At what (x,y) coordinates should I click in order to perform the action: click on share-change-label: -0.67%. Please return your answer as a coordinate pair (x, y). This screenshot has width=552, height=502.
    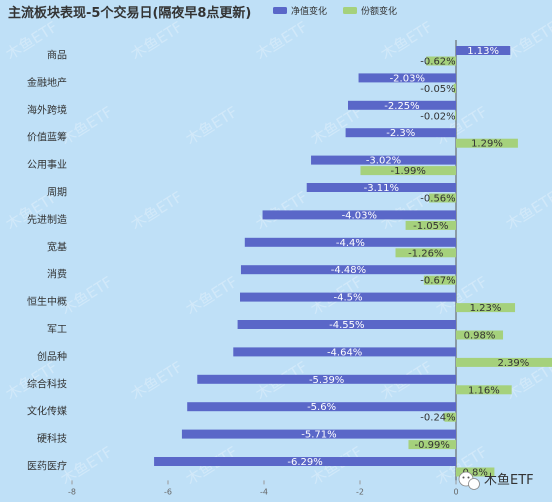
    Looking at the image, I should click on (437, 281).